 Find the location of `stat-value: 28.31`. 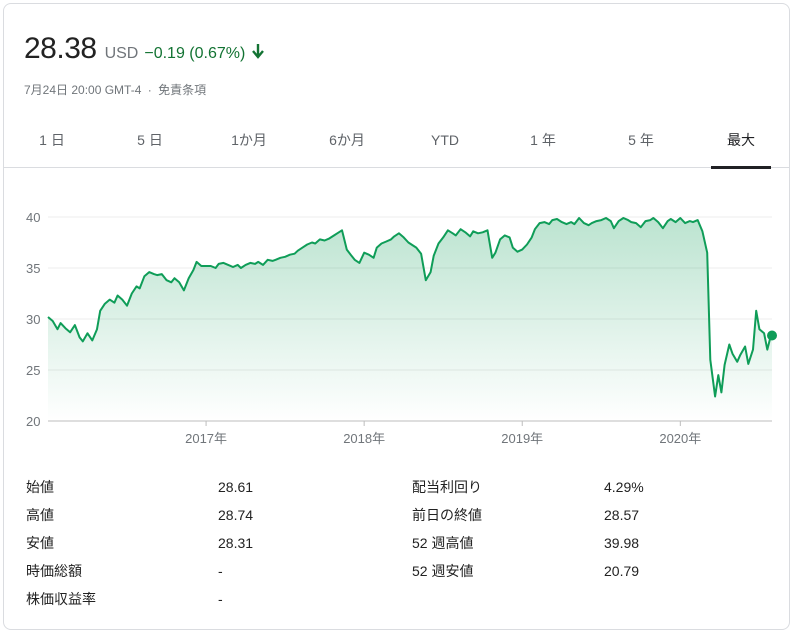

stat-value: 28.31 is located at coordinates (236, 543).